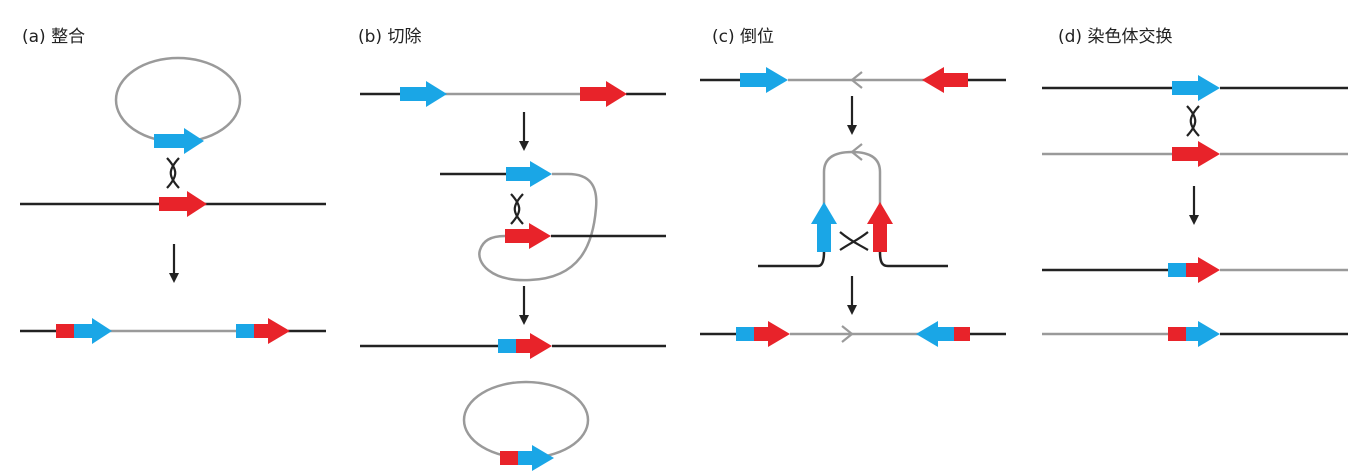  Describe the element at coordinates (54, 37) in the screenshot. I see `panel-a-label: (a) 整合` at that location.